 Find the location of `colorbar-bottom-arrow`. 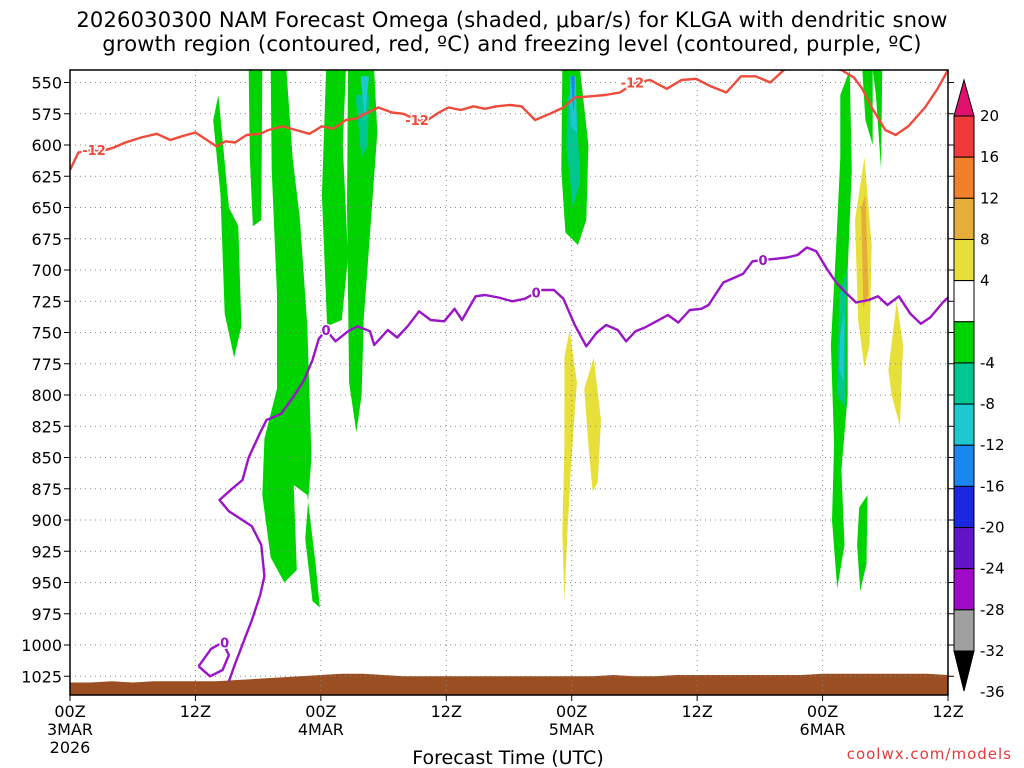

colorbar-bottom-arrow is located at coordinates (964, 671).